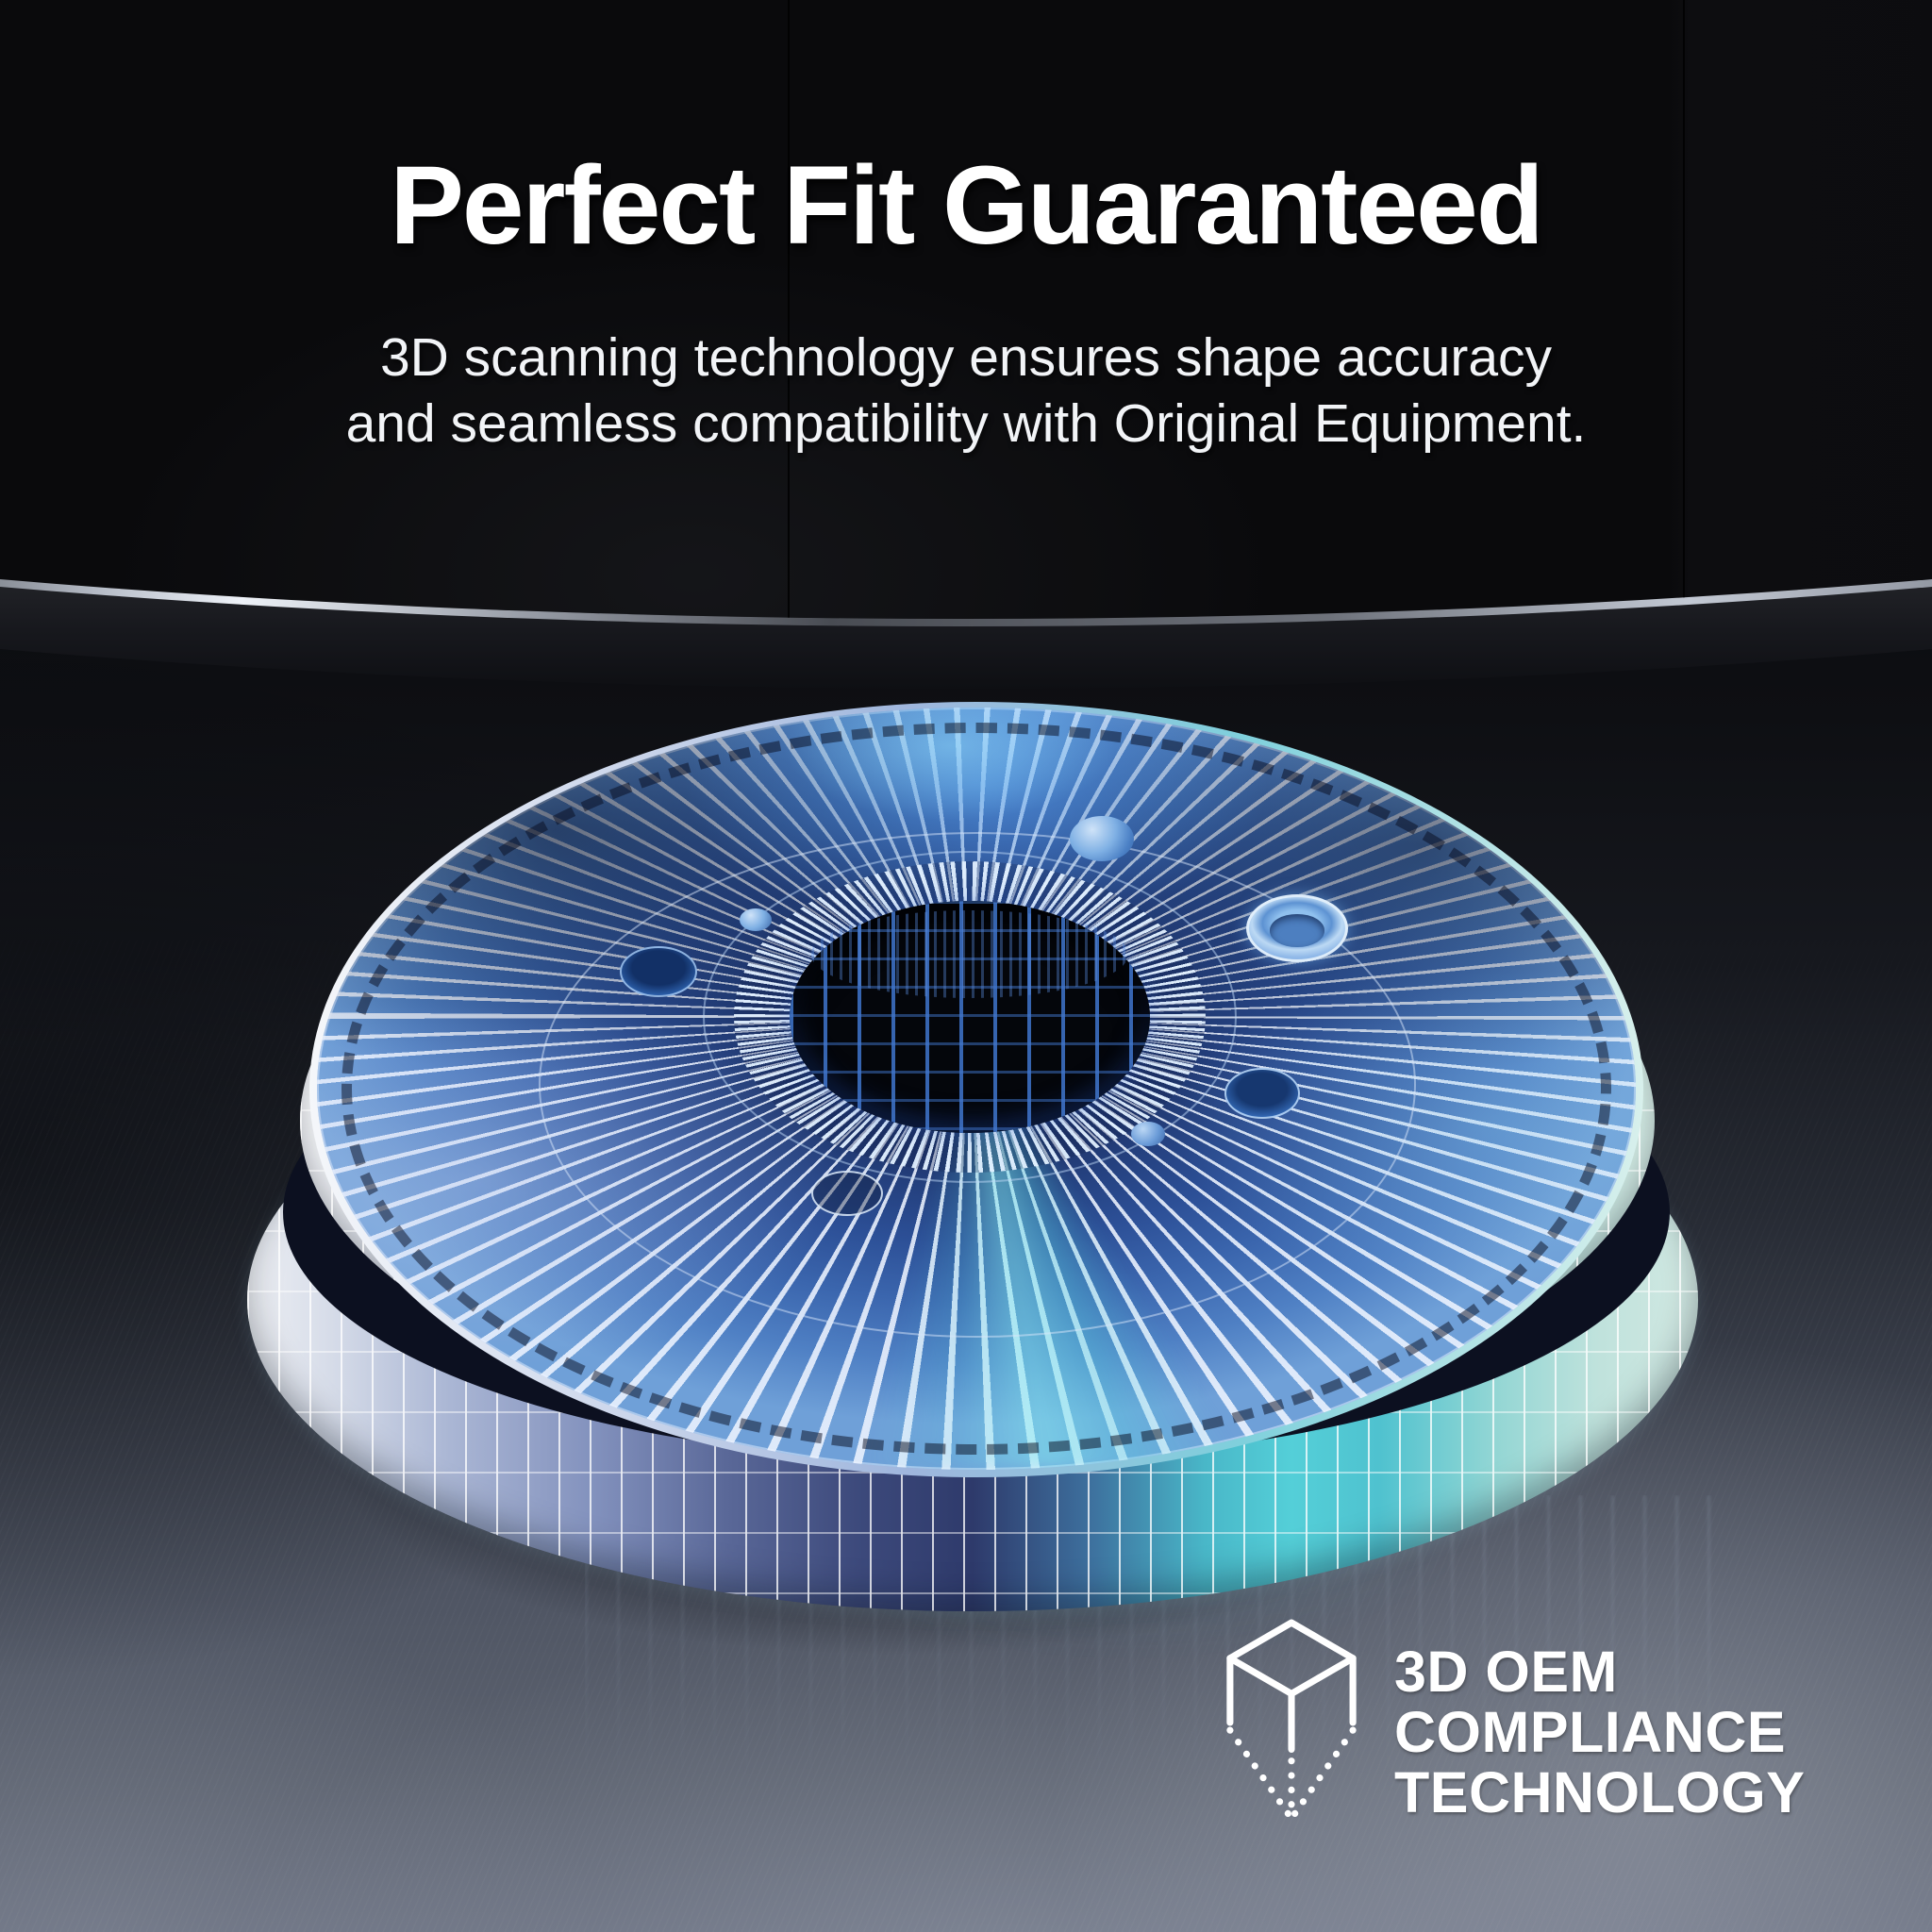 This screenshot has width=1932, height=1932. I want to click on inner-ring-line, so click(978, 1085).